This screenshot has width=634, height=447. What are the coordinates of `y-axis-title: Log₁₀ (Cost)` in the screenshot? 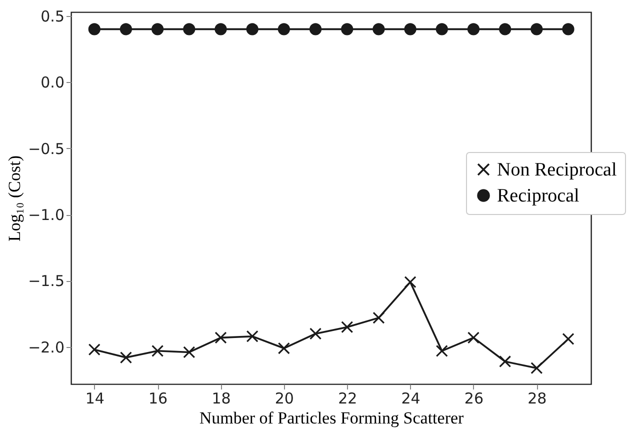 It's located at (14, 199).